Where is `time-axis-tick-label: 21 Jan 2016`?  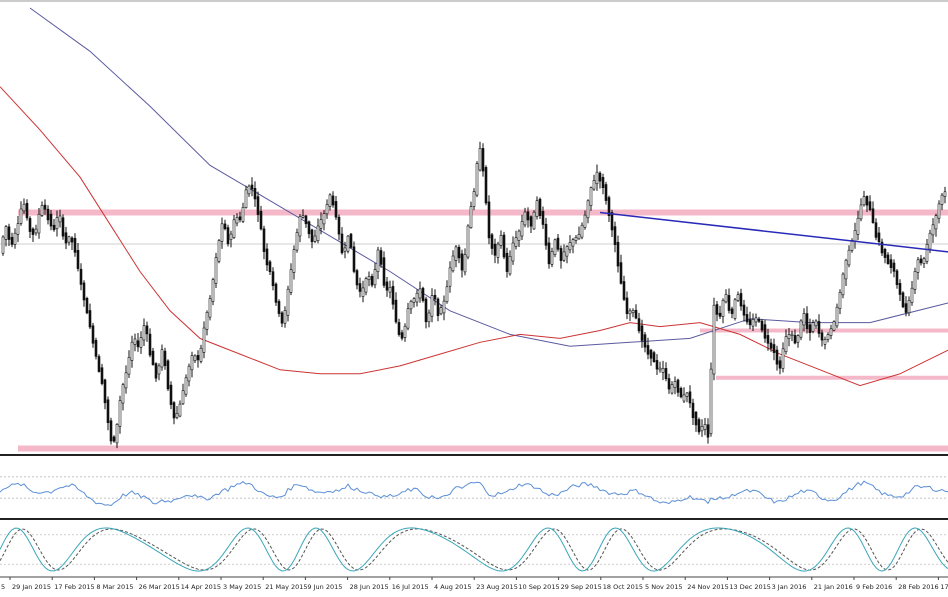
time-axis-tick-label: 21 Jan 2016 is located at coordinates (833, 587).